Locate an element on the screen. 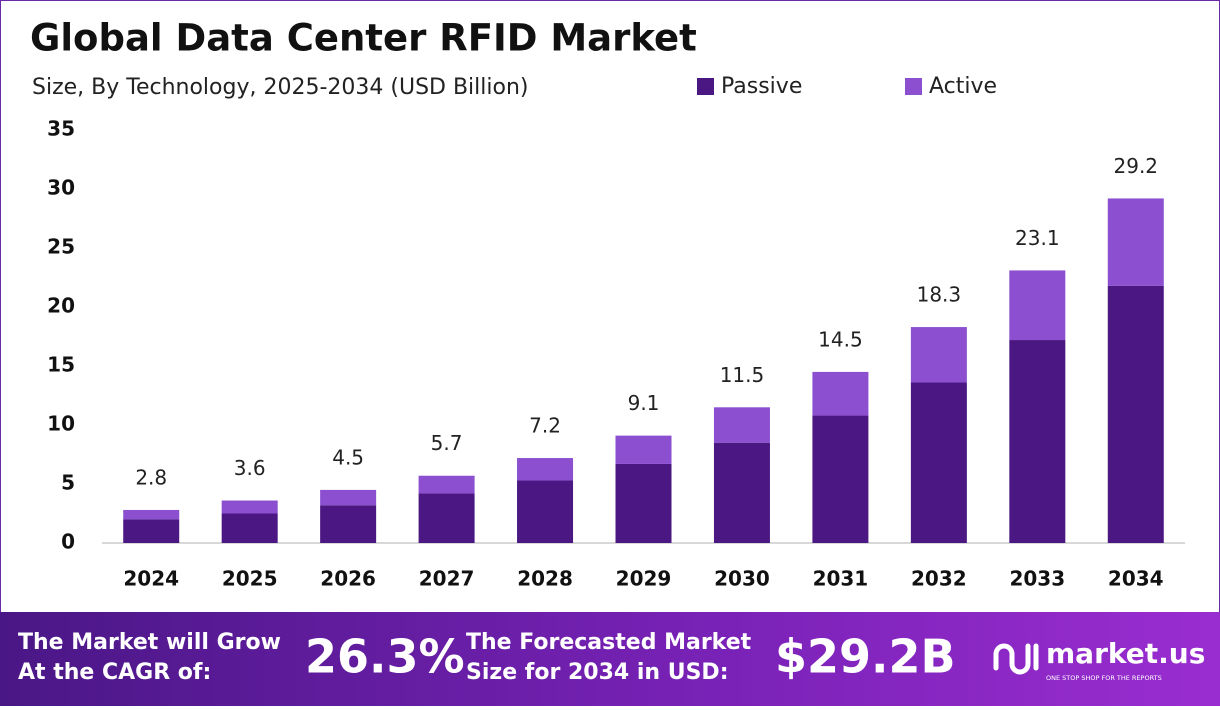 The image size is (1220, 710). total-label: 5.7 is located at coordinates (447, 443).